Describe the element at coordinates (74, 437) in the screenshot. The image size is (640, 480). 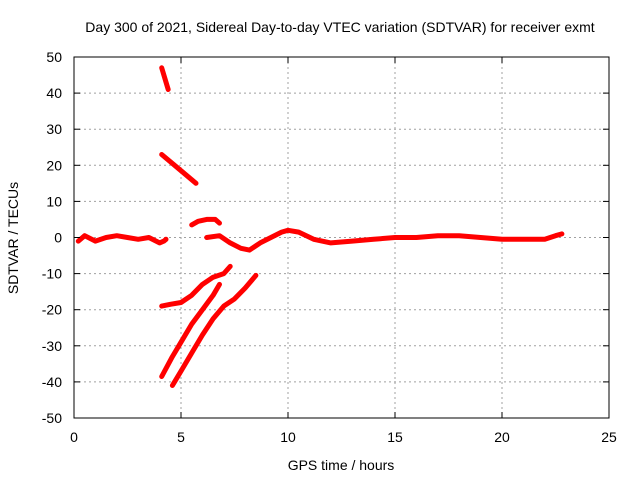
I see `x-tick-label: 0` at that location.